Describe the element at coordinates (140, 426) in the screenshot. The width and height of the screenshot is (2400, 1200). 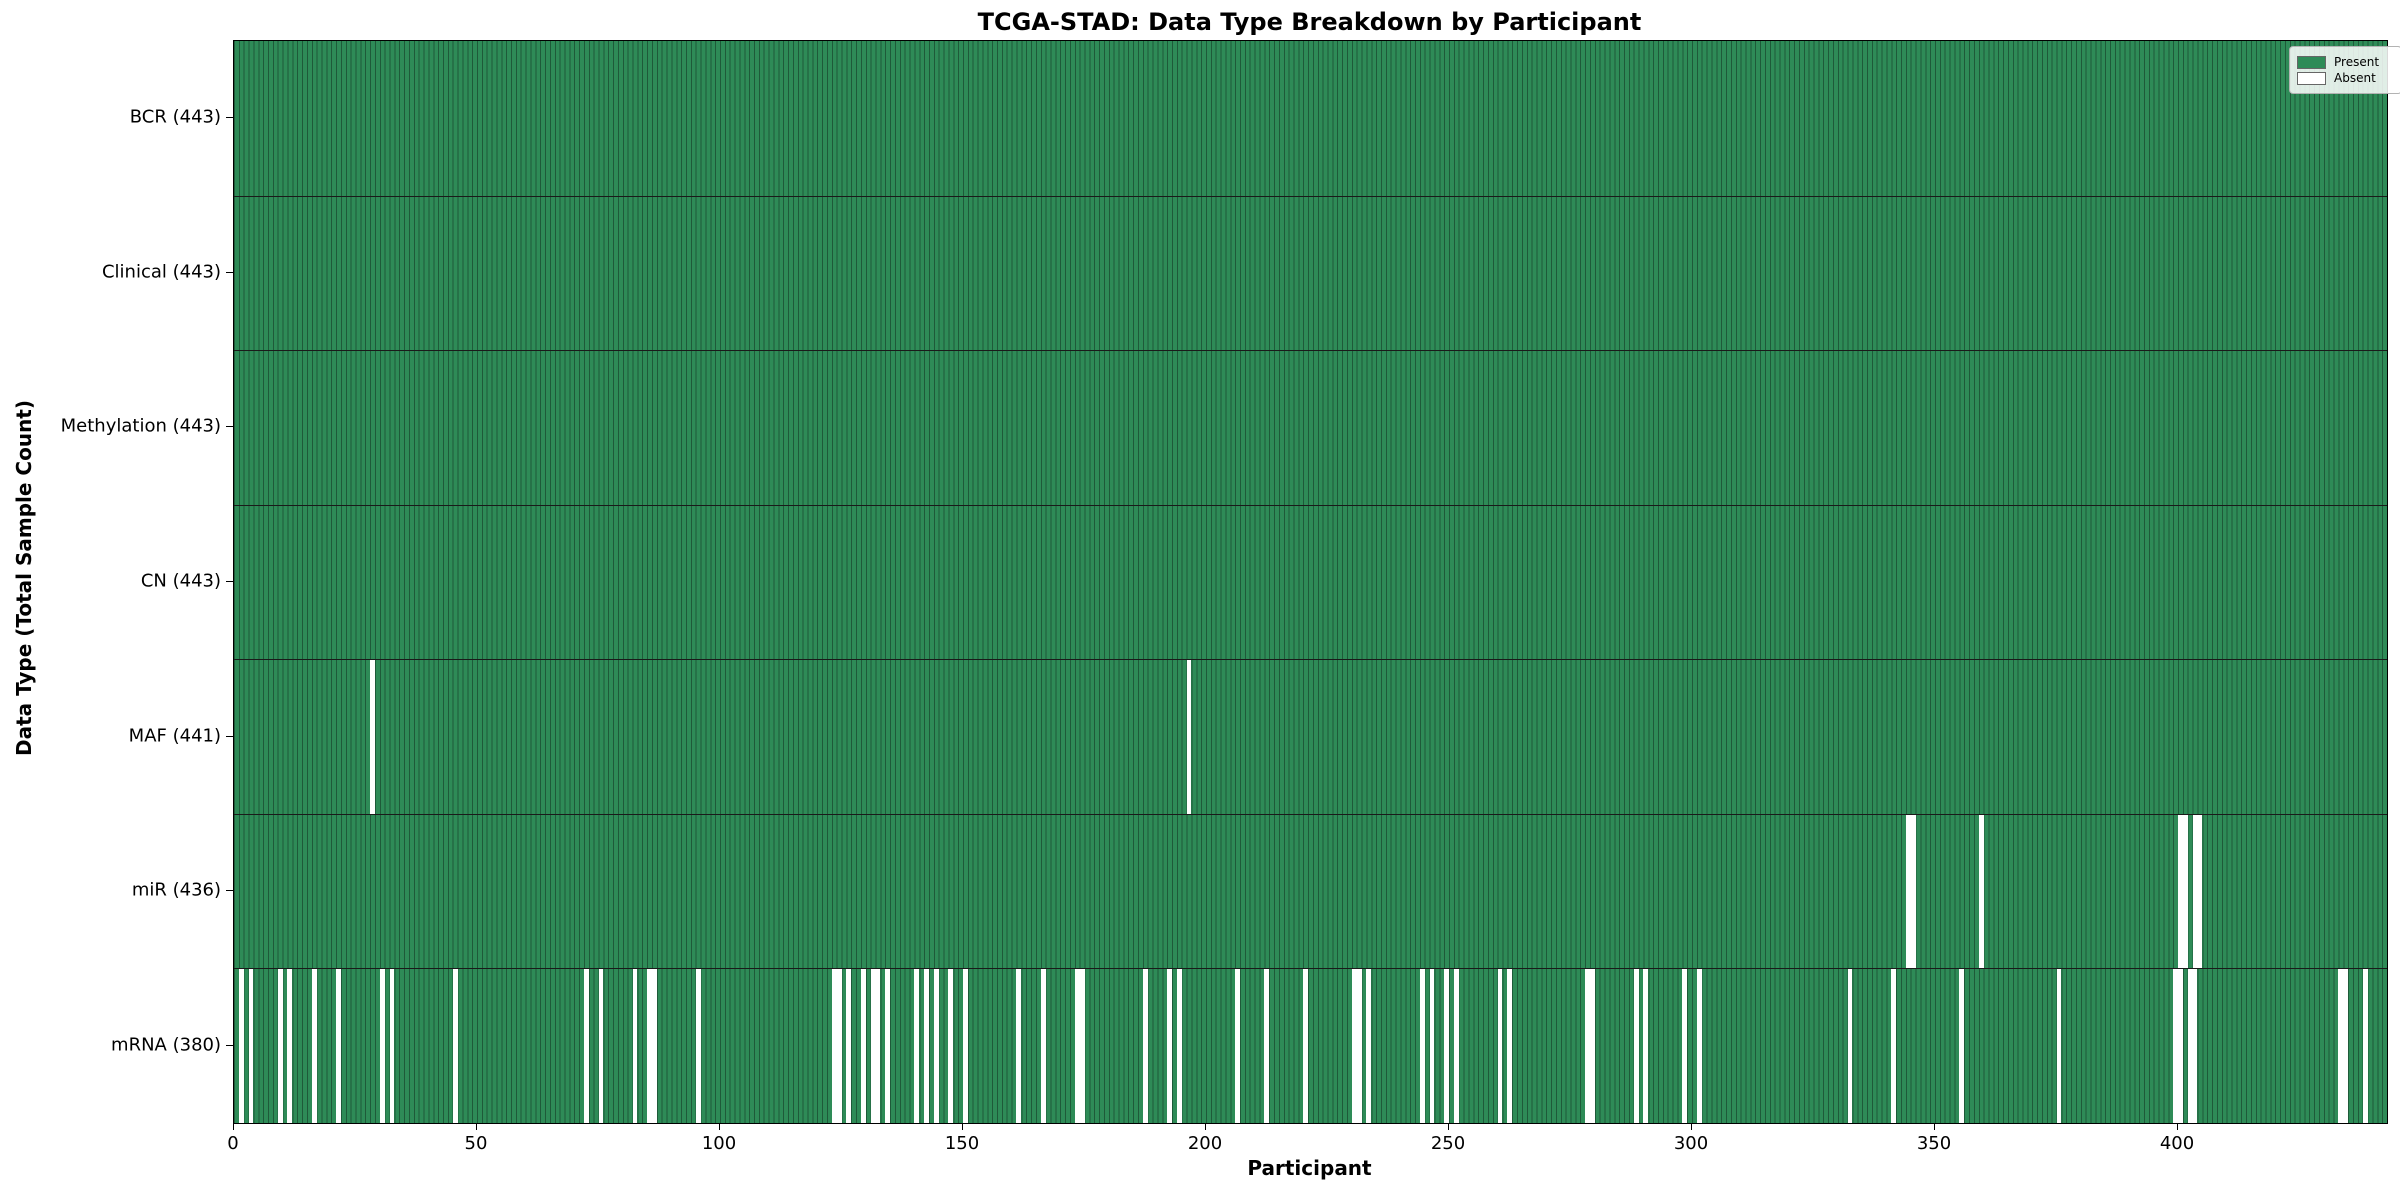
I see `y-tick-label: Methylation (443)` at that location.